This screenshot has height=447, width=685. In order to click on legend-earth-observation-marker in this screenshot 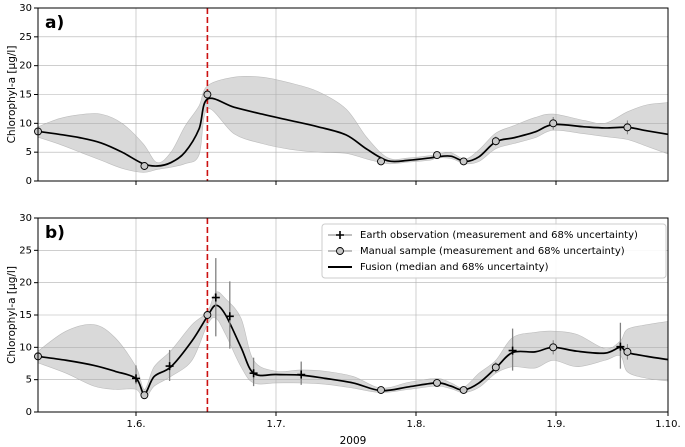, I will do `click(340, 235)`.